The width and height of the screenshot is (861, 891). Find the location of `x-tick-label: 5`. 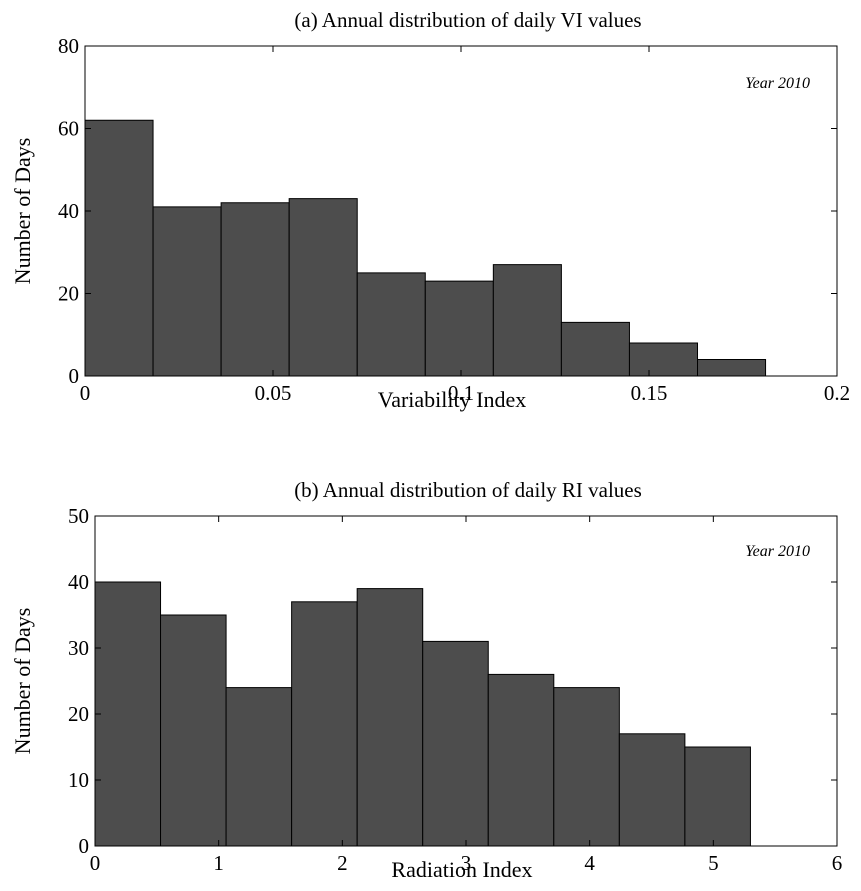

x-tick-label: 5 is located at coordinates (713, 863).